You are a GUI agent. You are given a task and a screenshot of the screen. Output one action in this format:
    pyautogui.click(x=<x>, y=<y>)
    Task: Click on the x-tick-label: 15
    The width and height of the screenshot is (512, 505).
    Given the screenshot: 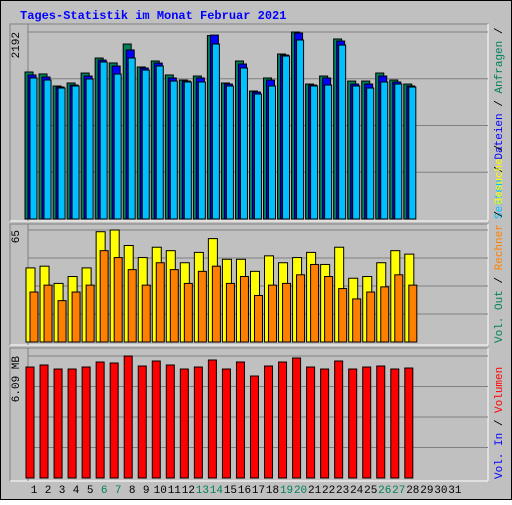 What is the action you would take?
    pyautogui.click(x=230, y=491)
    